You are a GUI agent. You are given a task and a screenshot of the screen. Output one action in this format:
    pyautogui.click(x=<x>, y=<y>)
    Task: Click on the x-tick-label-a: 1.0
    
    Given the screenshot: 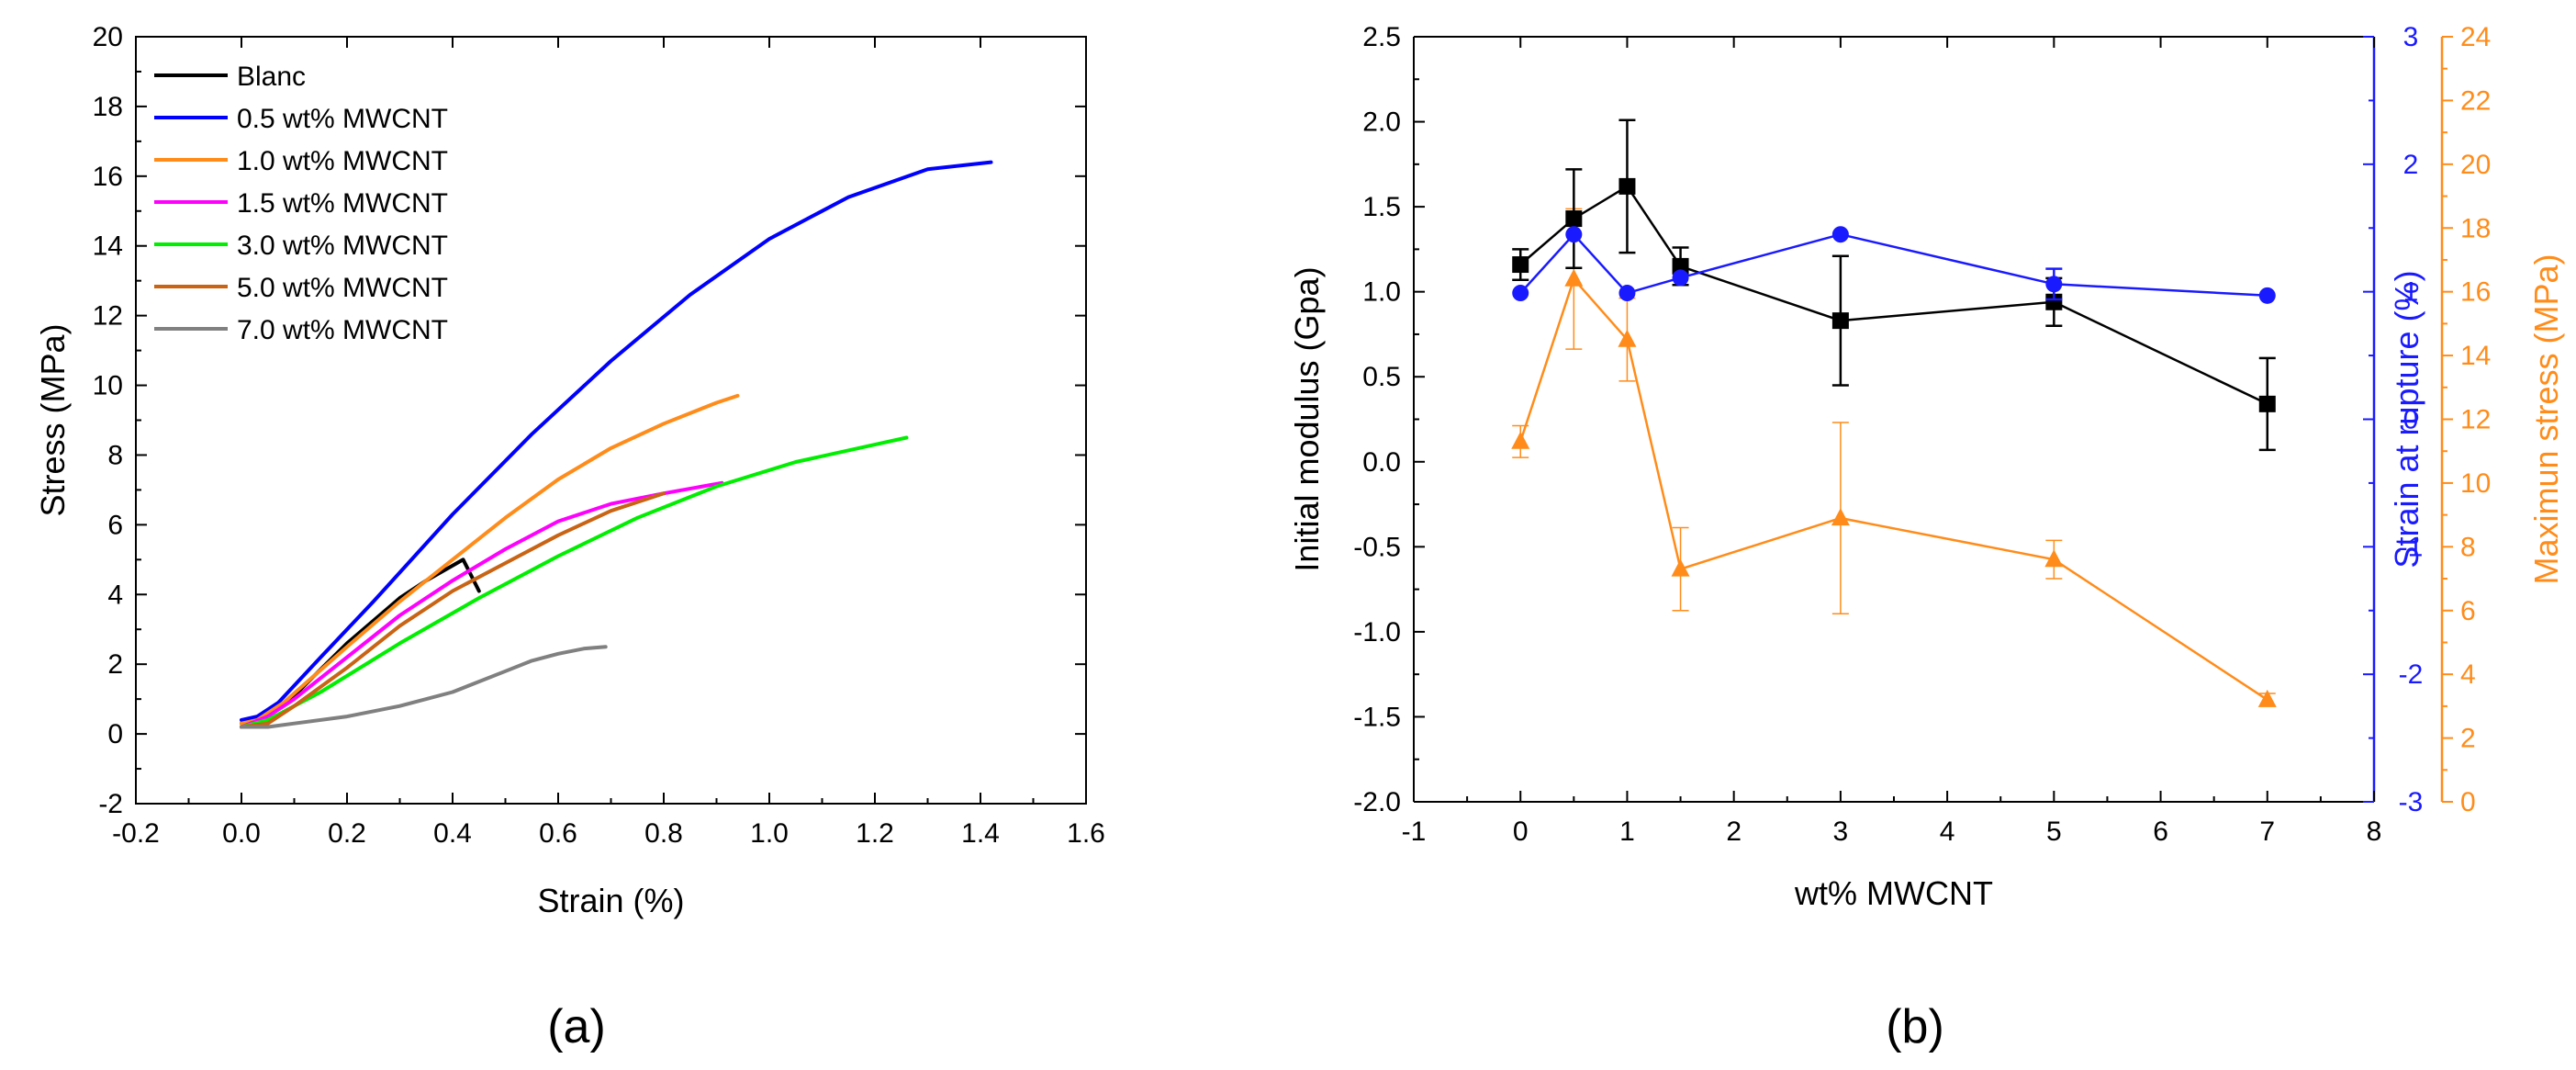 What is the action you would take?
    pyautogui.click(x=769, y=833)
    